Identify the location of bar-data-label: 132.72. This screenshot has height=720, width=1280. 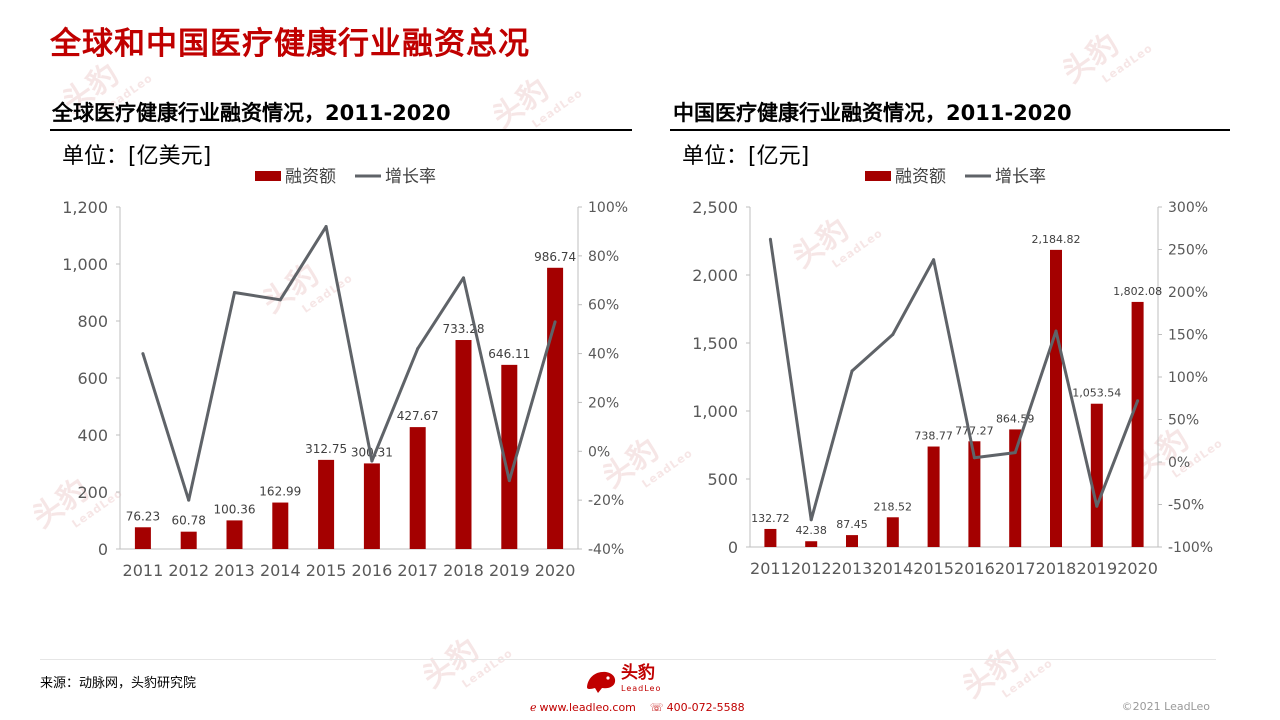
(770, 518).